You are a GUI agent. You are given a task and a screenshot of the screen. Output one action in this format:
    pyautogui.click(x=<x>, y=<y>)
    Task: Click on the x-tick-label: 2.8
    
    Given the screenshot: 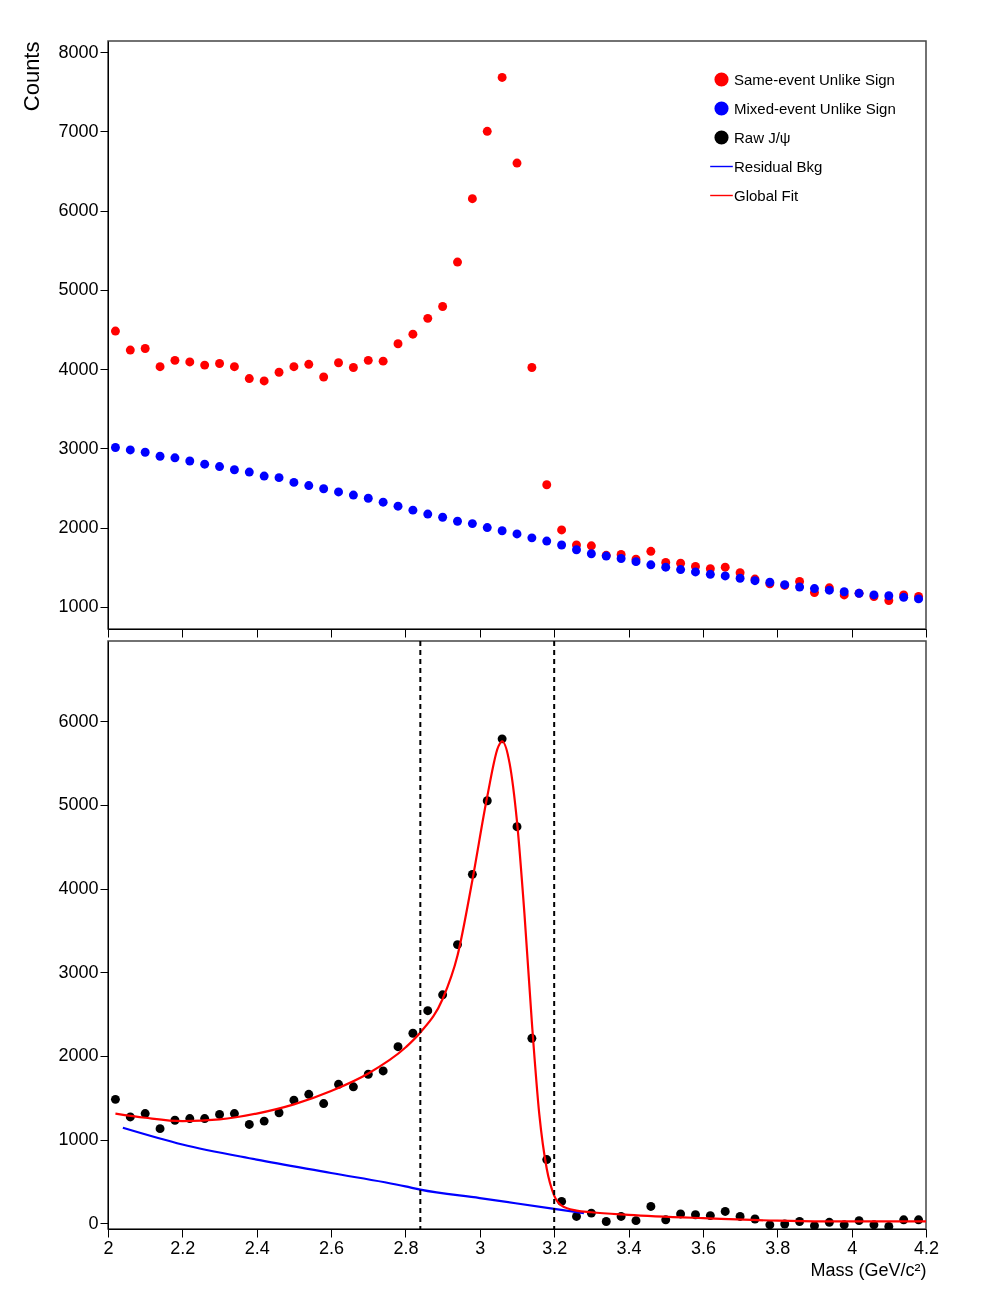 What is the action you would take?
    pyautogui.click(x=406, y=1247)
    